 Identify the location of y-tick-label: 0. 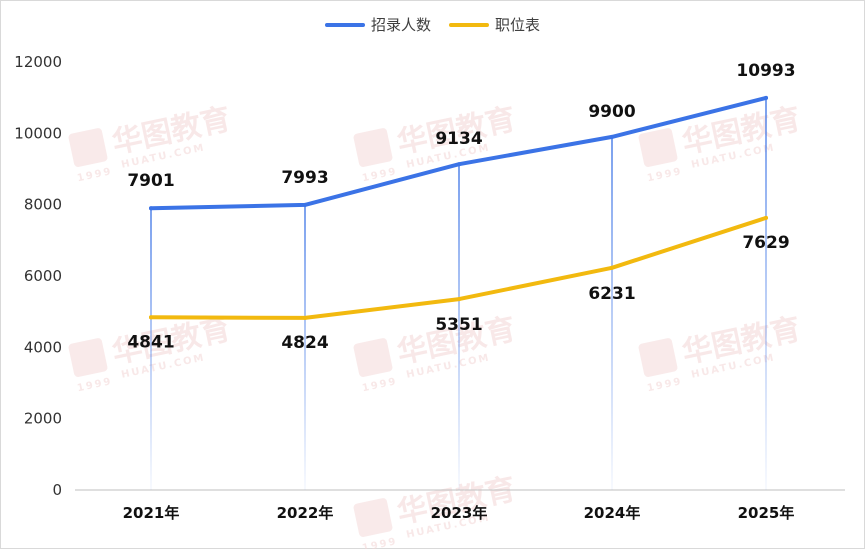
(57, 490).